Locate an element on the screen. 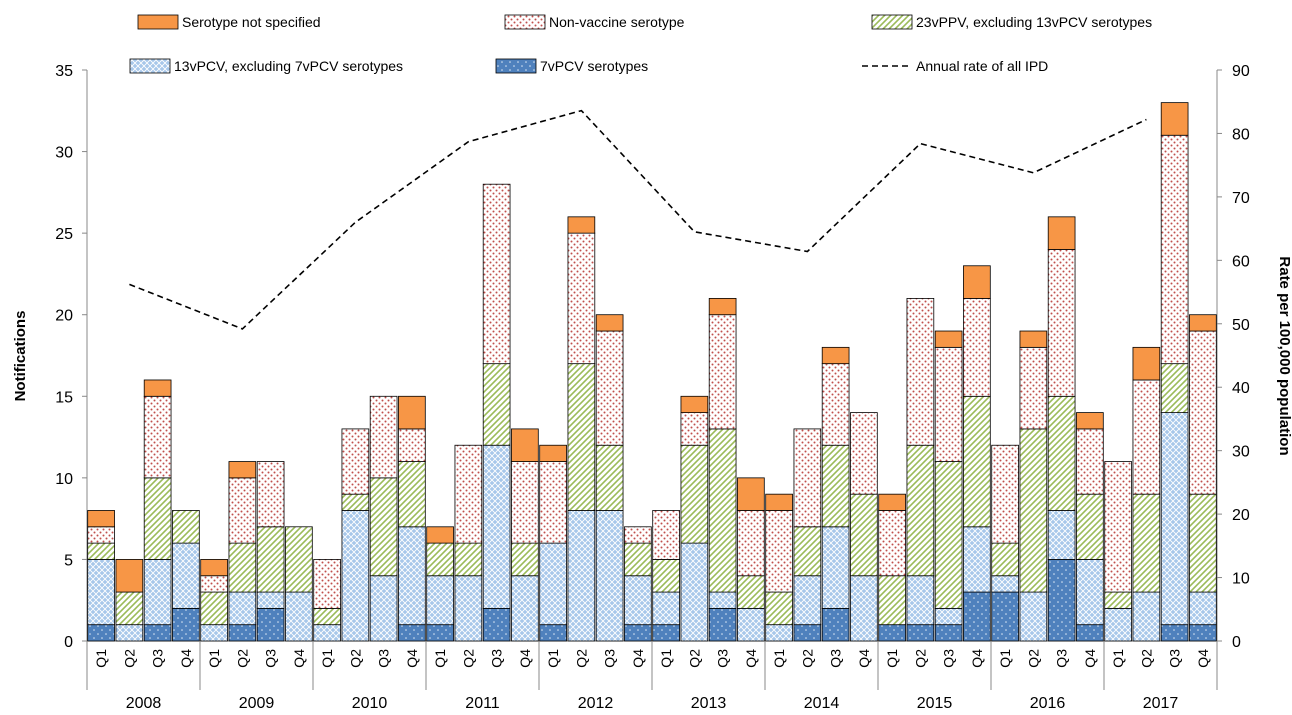 The height and width of the screenshot is (715, 1292). legend-item-7vpcv: 7vPCV serotypes is located at coordinates (571, 66).